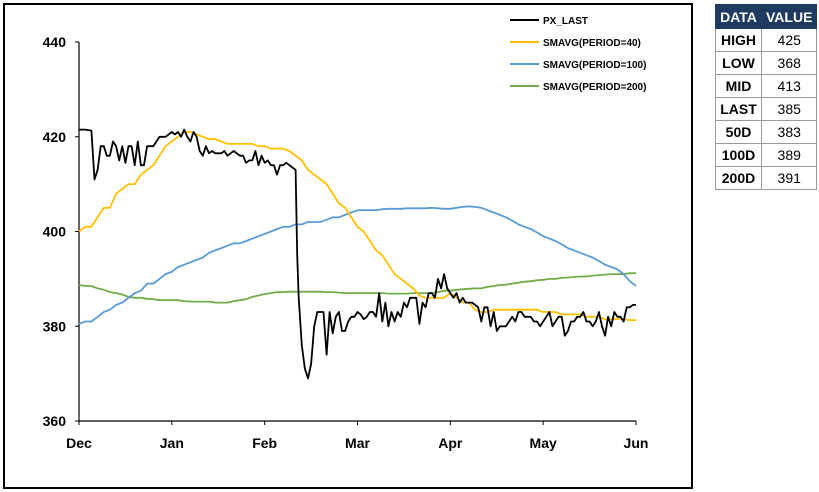 The image size is (819, 492). Describe the element at coordinates (357, 443) in the screenshot. I see `x-tick-label: Mar` at that location.